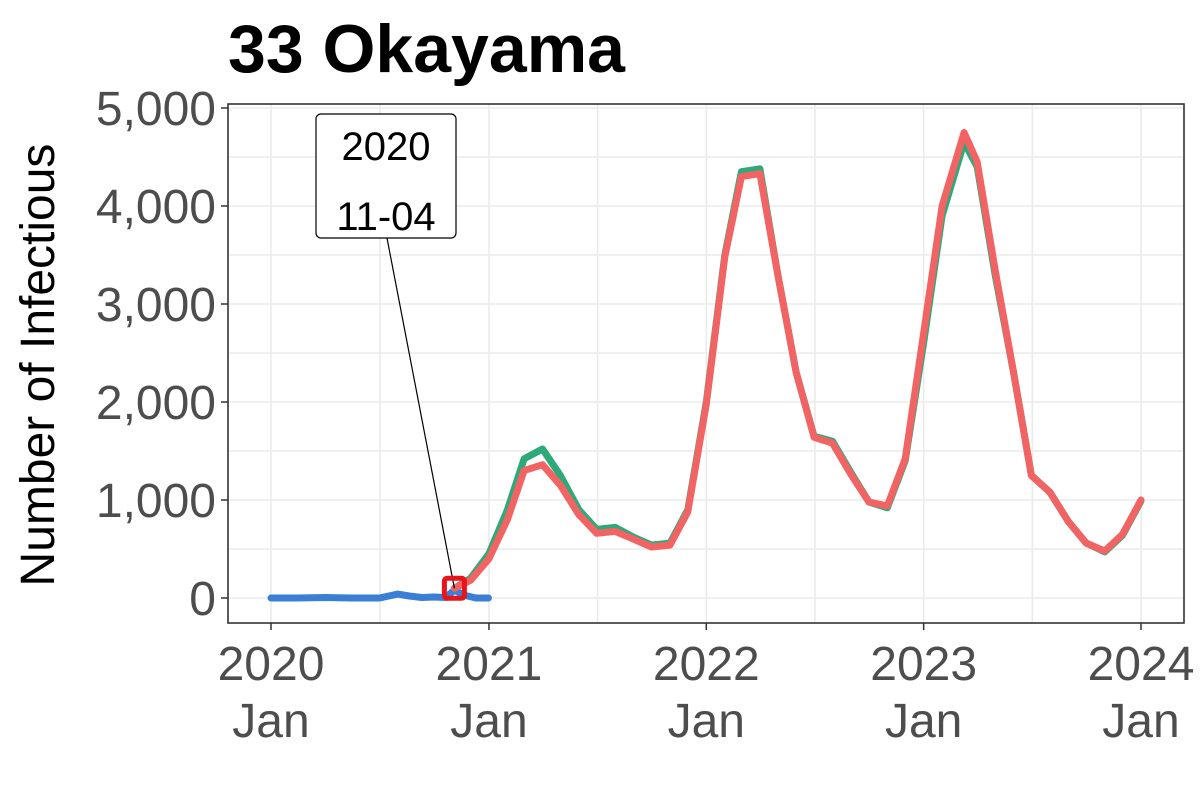 This screenshot has width=1200, height=800. What do you see at coordinates (386, 176) in the screenshot?
I see `annotation-box` at bounding box center [386, 176].